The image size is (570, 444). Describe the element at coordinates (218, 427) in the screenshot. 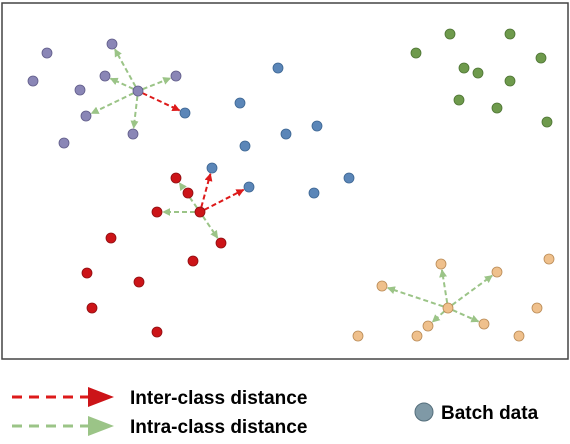

I see `intra-class-legend-label: Intra-class distance` at that location.